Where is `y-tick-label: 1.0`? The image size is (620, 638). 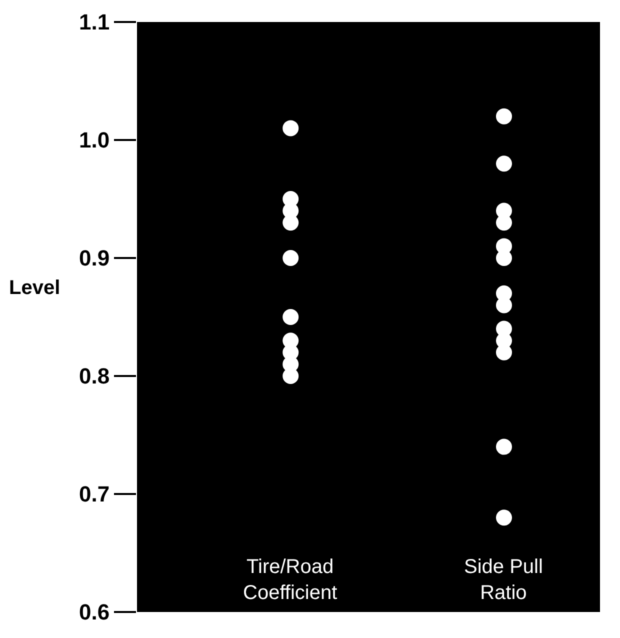
y-tick-label: 1.0 is located at coordinates (94, 140).